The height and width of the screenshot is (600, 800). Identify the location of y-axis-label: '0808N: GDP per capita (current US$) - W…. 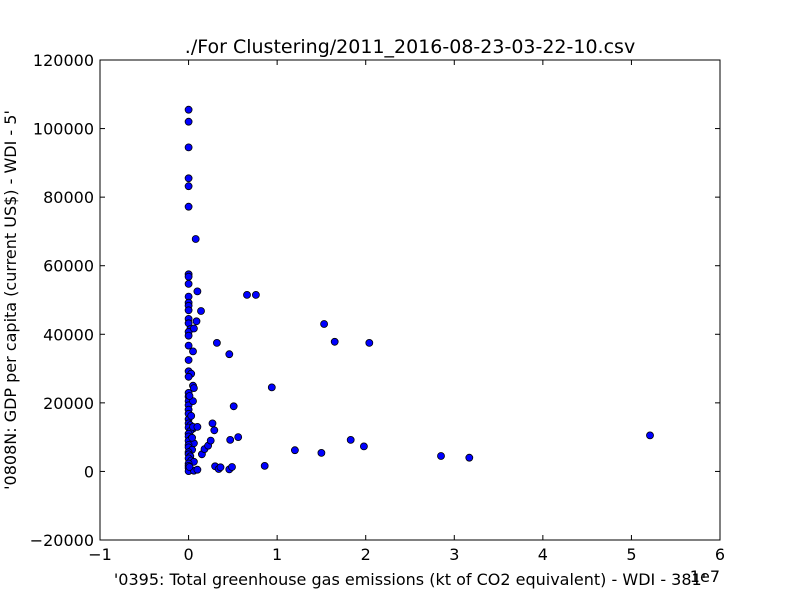
(10, 300).